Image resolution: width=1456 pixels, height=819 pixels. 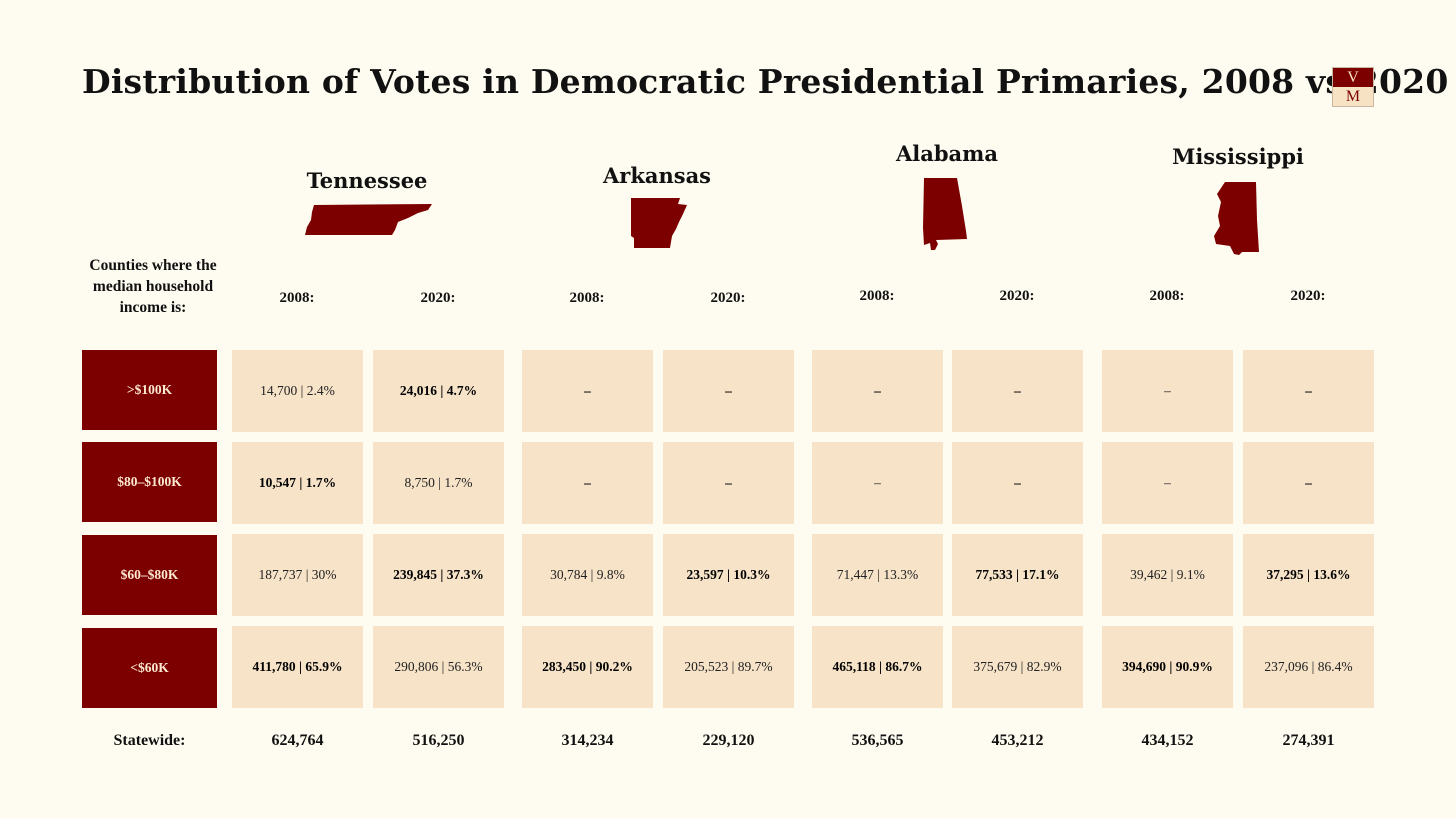 What do you see at coordinates (659, 223) in the screenshot?
I see `arkansas-map-icon` at bounding box center [659, 223].